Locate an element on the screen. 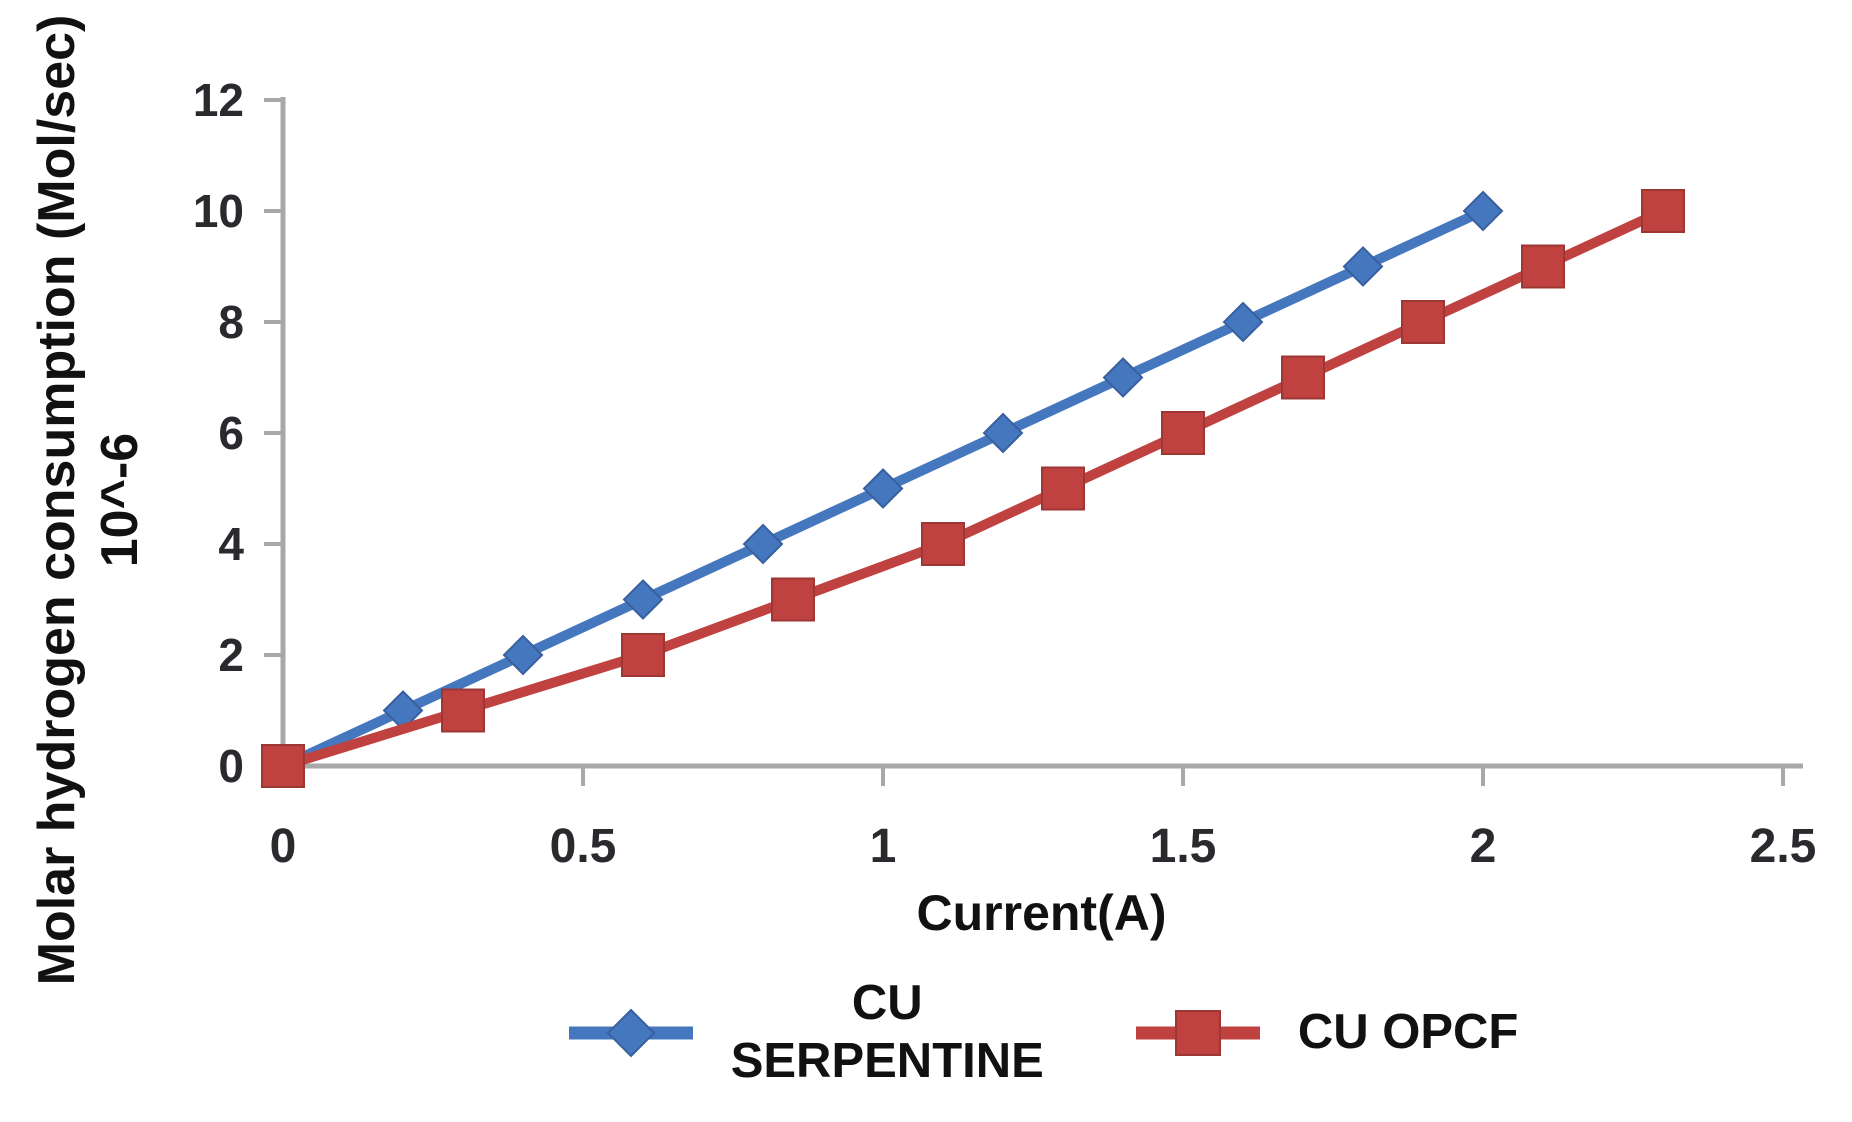 This screenshot has height=1122, width=1852. legend-item-cu-opcf: CU OPCF is located at coordinates (1325, 1033).